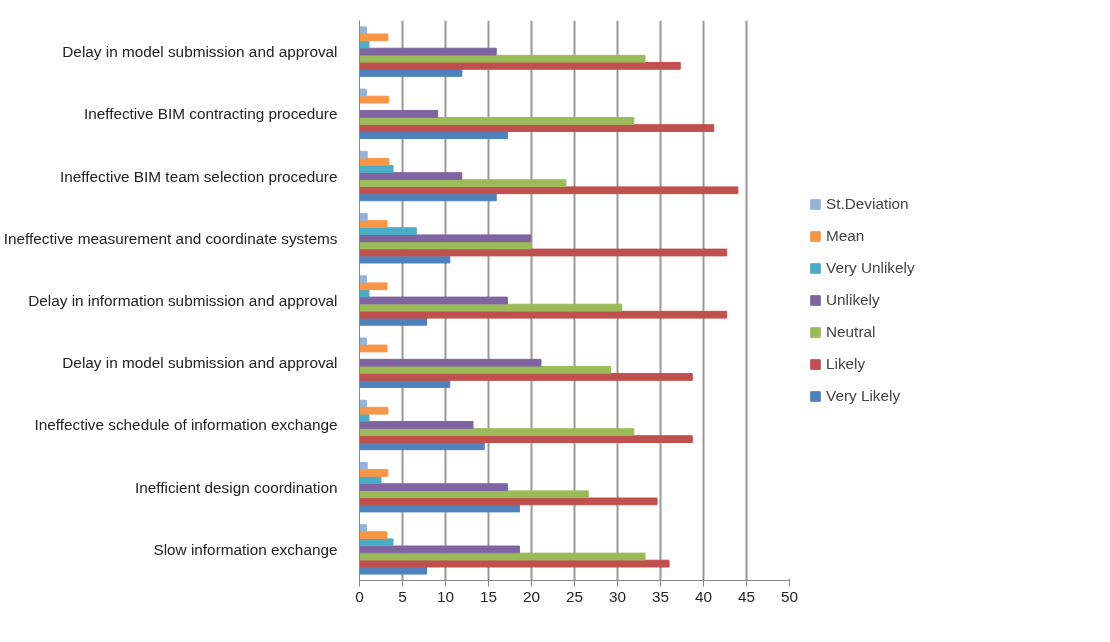 The height and width of the screenshot is (642, 1110). Describe the element at coordinates (183, 300) in the screenshot. I see `y-tick-label: Delay in information submission and approval` at that location.